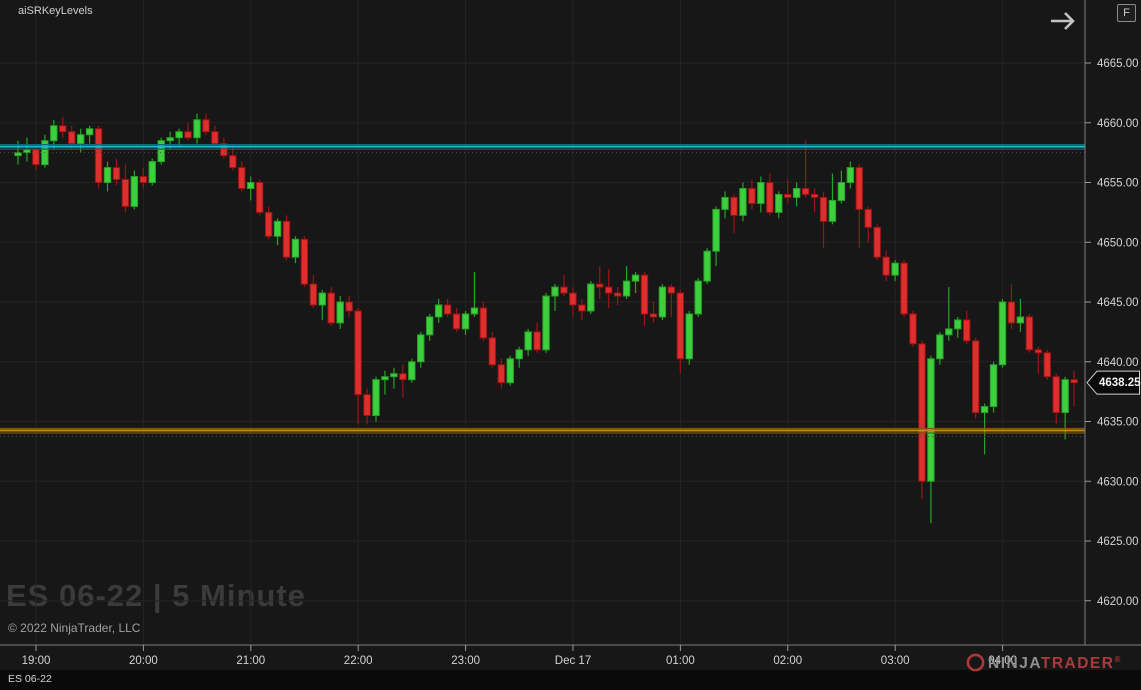 Image resolution: width=1141 pixels, height=690 pixels. I want to click on price-axis-label: 4650.00, so click(1118, 243).